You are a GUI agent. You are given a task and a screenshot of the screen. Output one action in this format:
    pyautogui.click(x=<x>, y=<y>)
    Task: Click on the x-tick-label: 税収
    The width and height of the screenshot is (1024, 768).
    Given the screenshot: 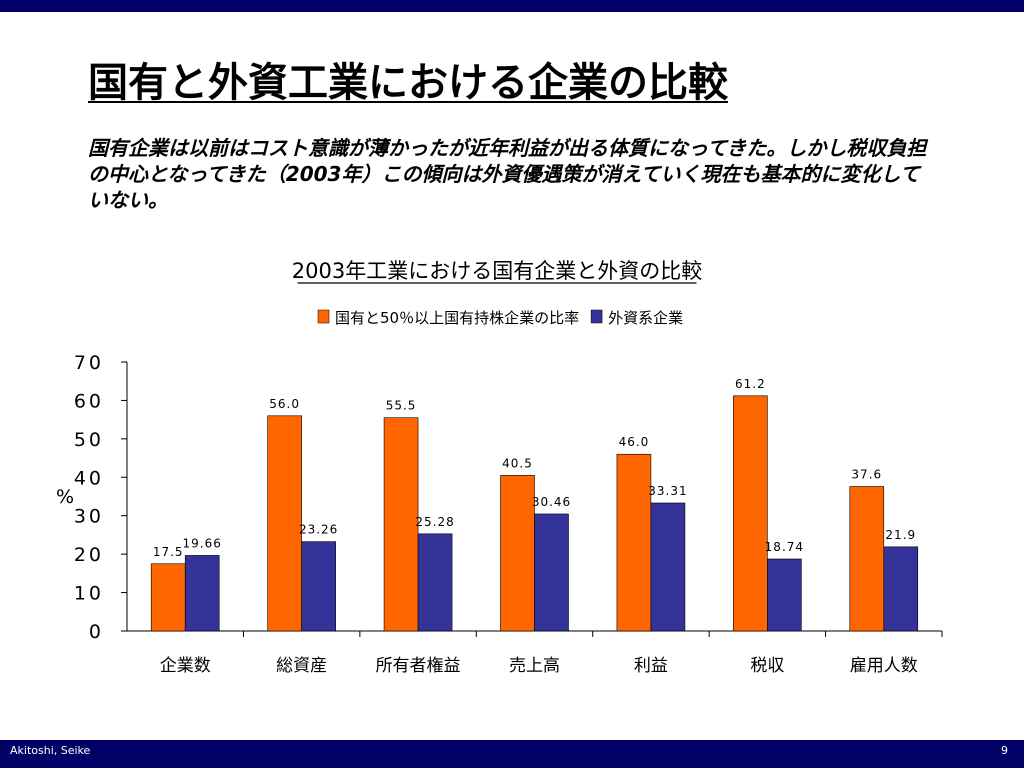 What is the action you would take?
    pyautogui.click(x=767, y=666)
    